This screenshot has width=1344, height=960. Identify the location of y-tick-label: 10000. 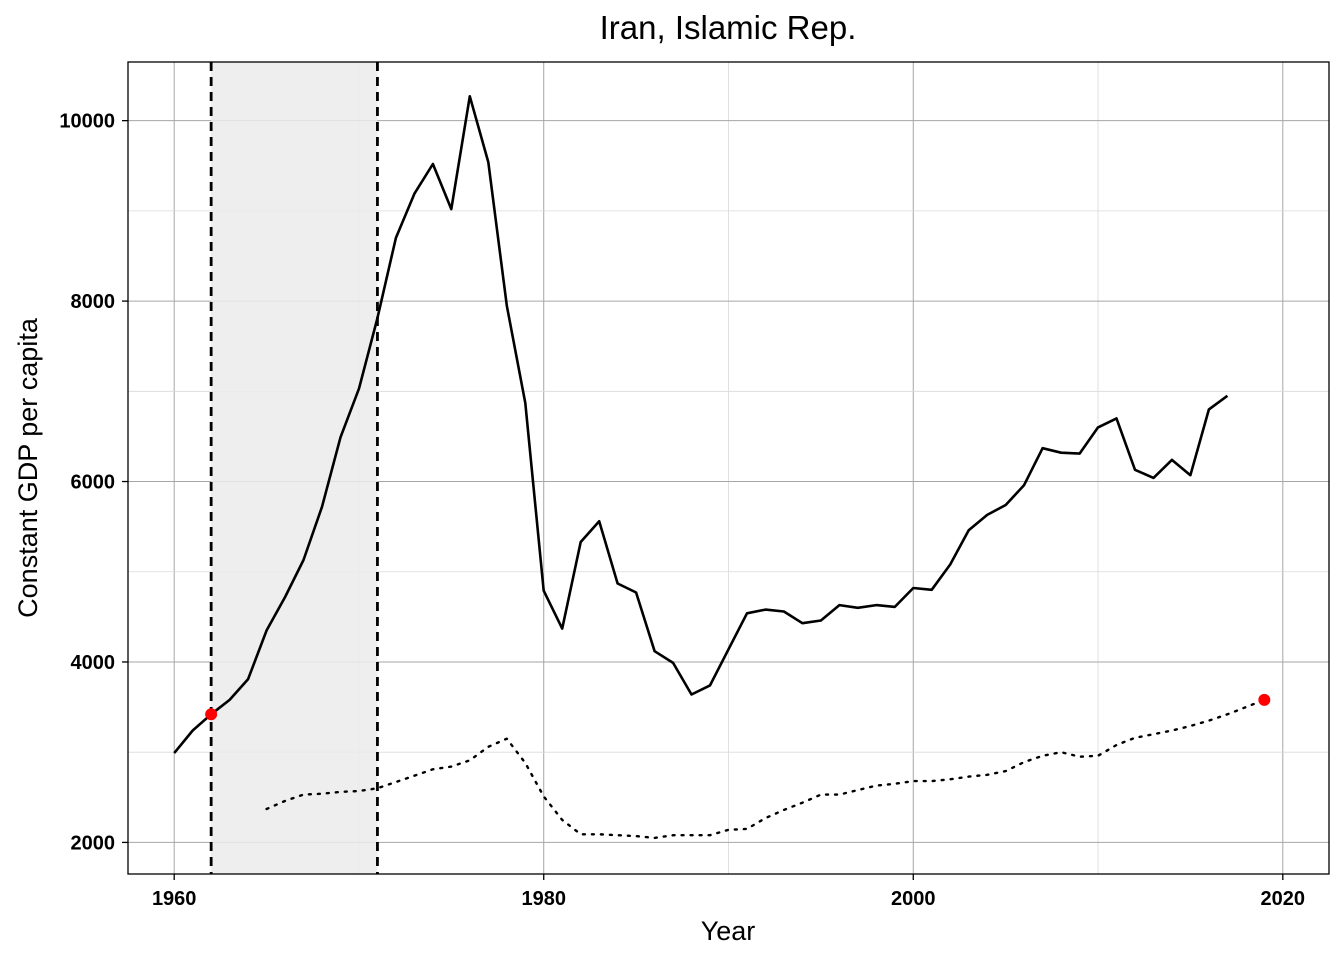
(87, 122).